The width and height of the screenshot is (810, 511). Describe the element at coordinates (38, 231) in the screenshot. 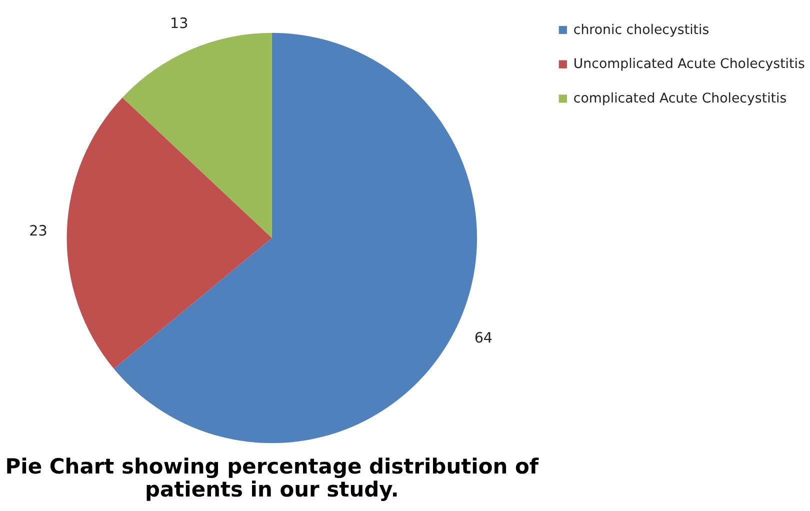

I see `data-label: 23` at that location.